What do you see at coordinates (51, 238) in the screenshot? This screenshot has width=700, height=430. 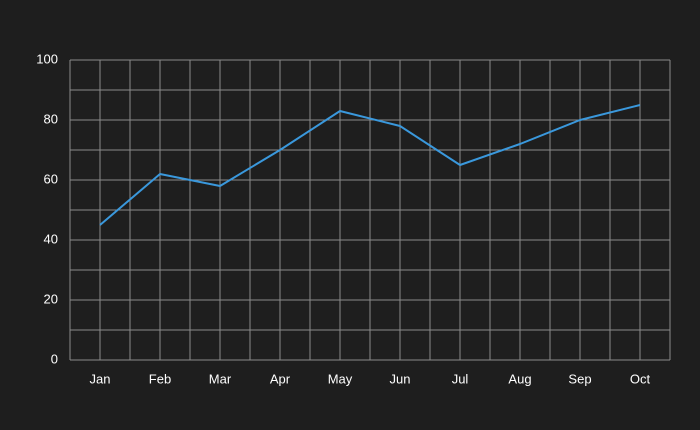 I see `y-tick-label: 40` at bounding box center [51, 238].